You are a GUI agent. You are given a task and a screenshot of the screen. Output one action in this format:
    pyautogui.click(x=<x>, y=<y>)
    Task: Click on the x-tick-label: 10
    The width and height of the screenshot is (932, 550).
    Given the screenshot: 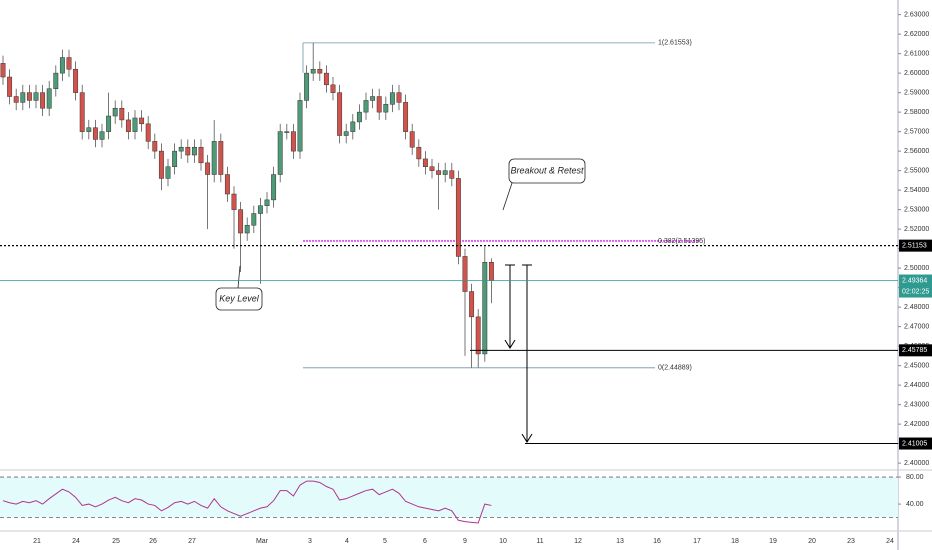 What is the action you would take?
    pyautogui.click(x=503, y=541)
    